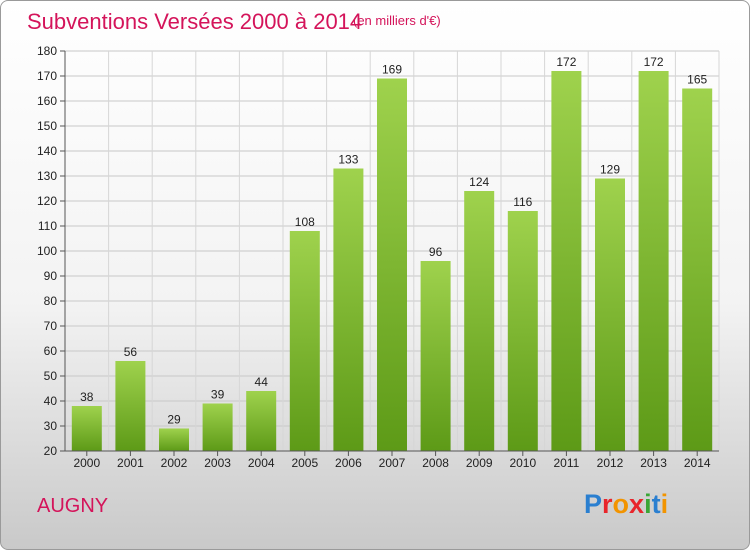 The width and height of the screenshot is (750, 550). Describe the element at coordinates (697, 463) in the screenshot. I see `x-tick-label: 2014` at that location.